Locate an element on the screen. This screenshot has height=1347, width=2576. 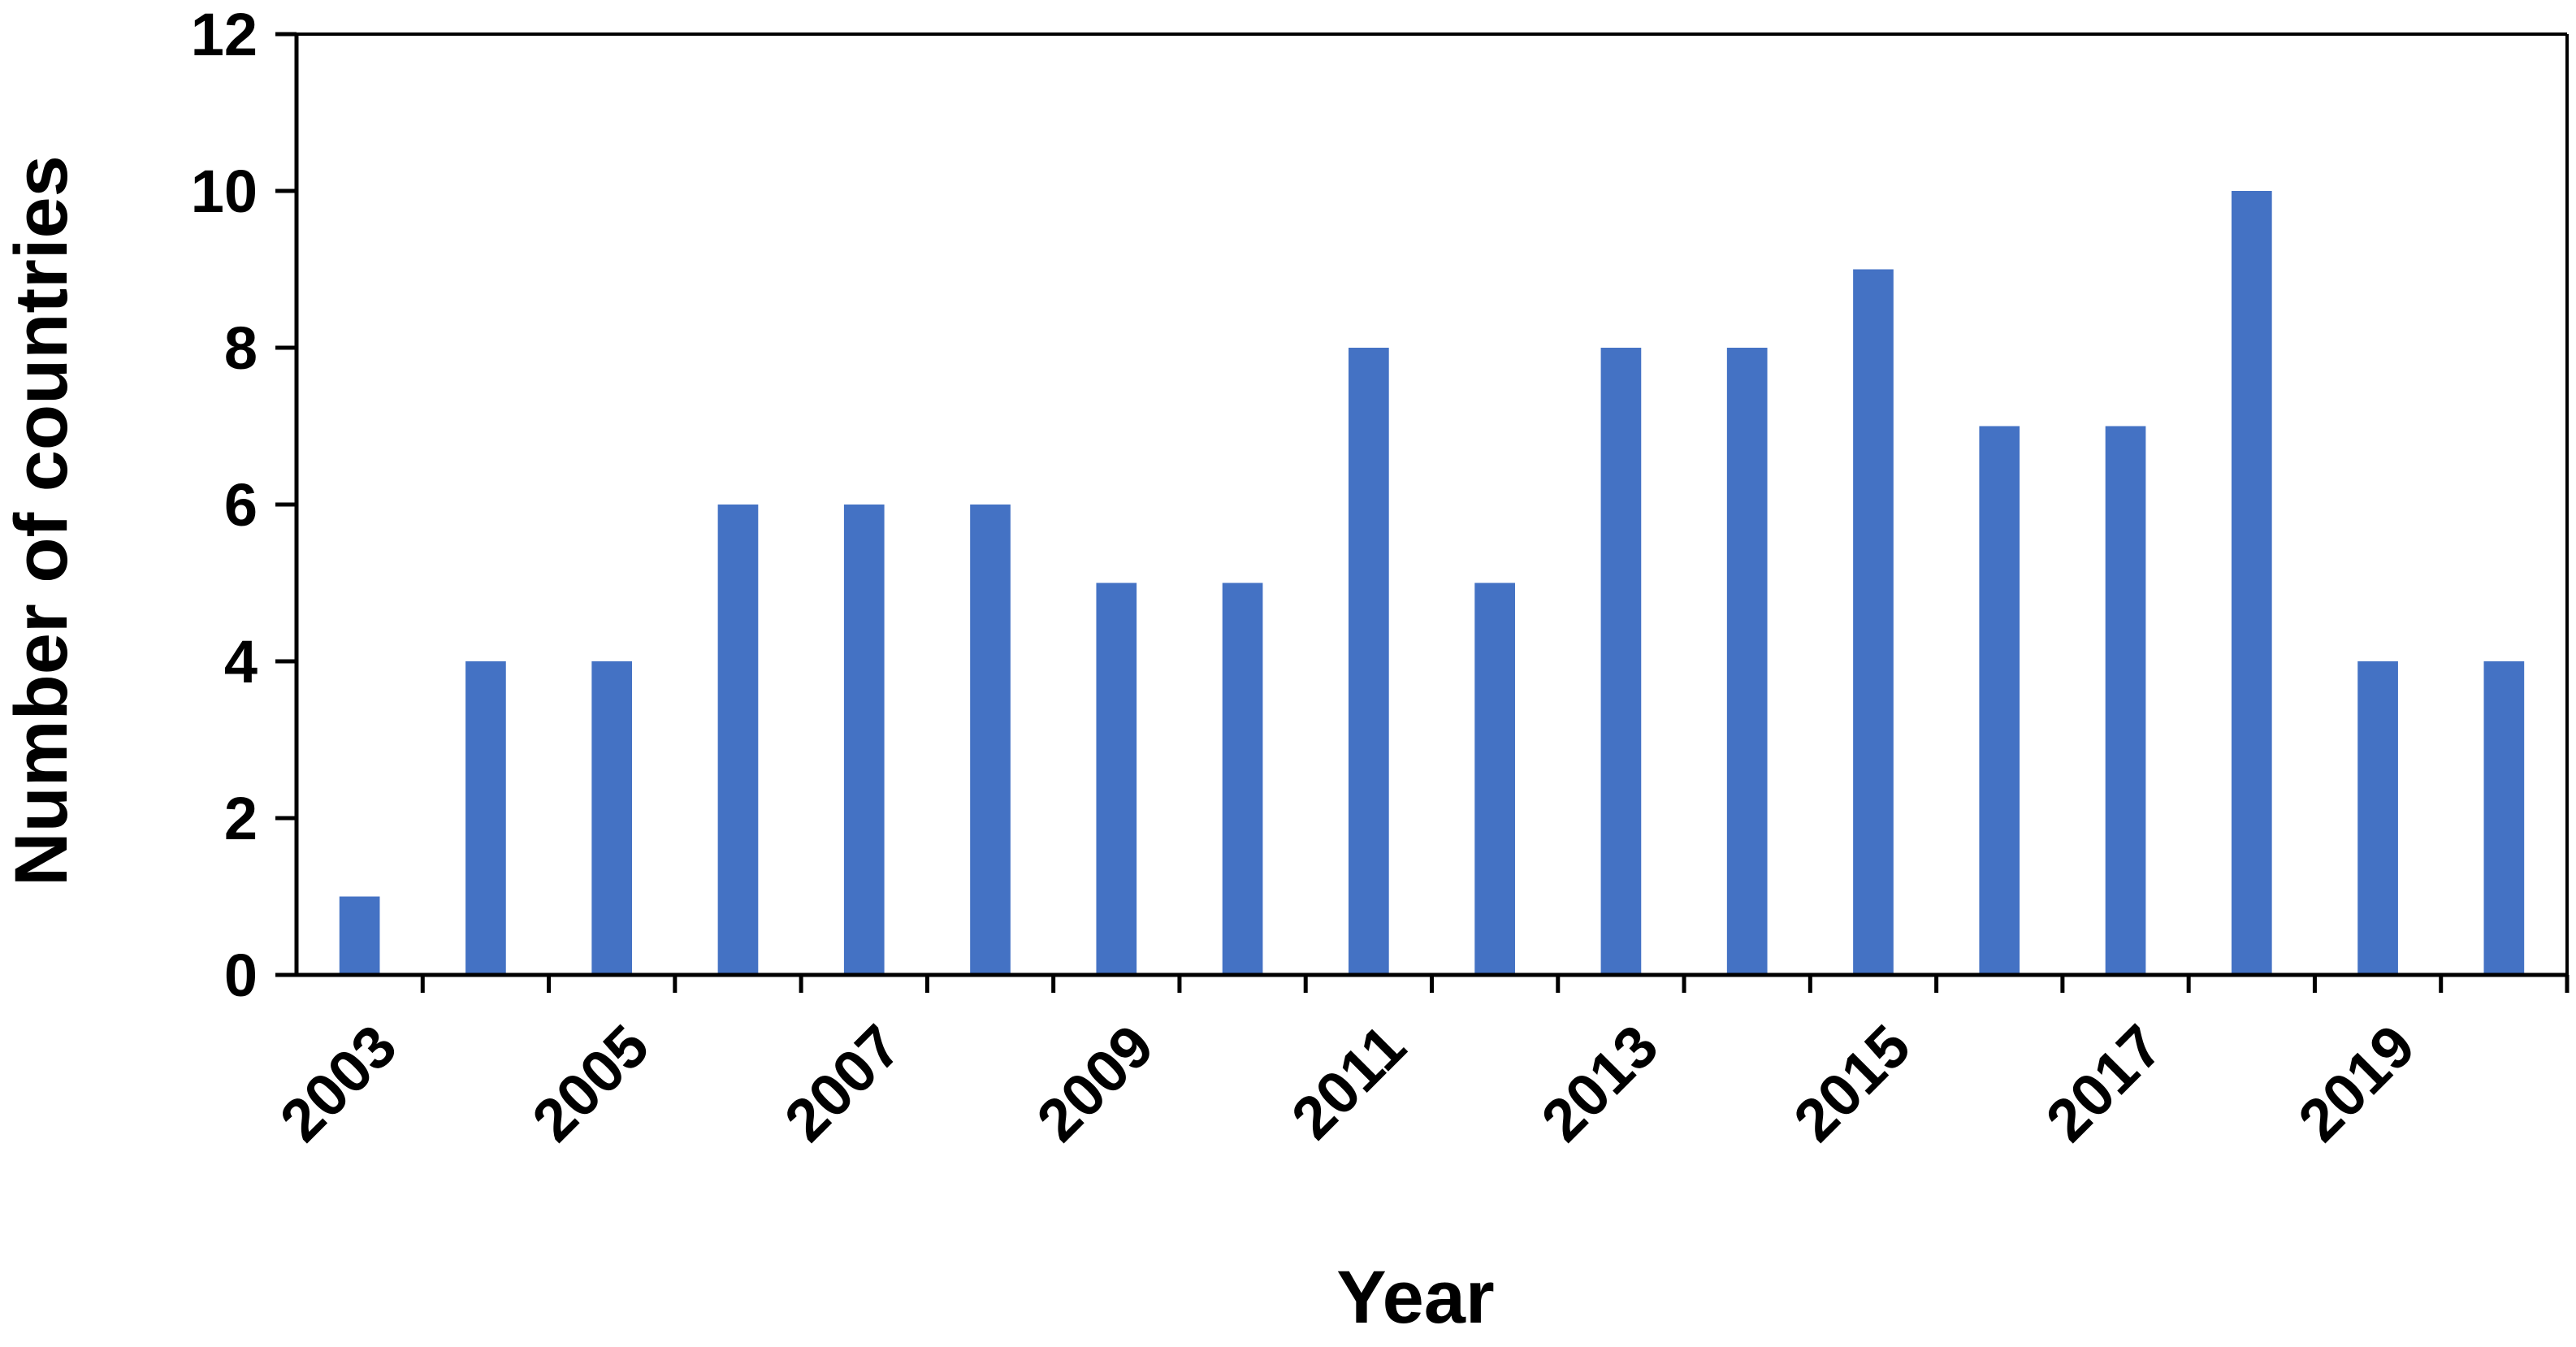
bar-2007 is located at coordinates (864, 740).